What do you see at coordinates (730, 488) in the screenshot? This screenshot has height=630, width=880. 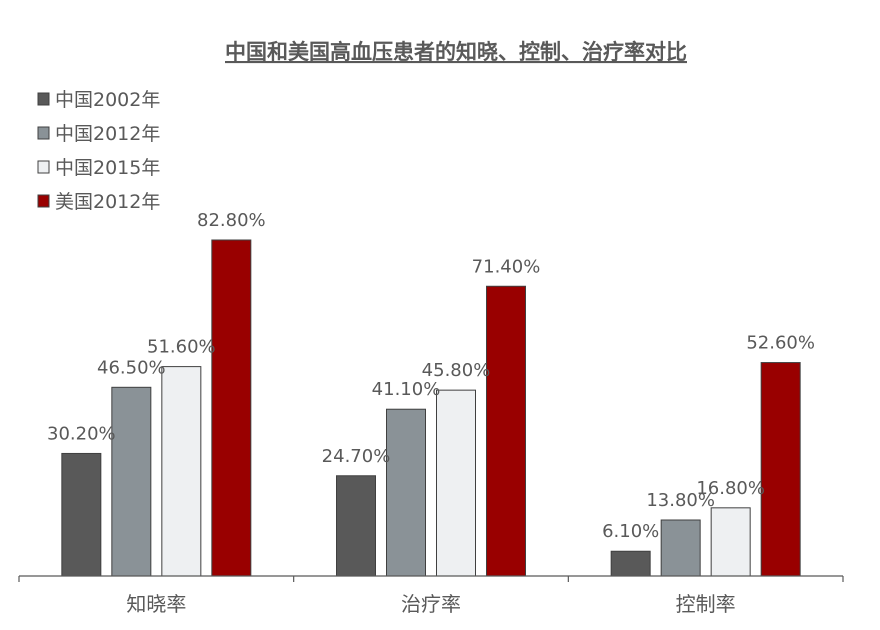 I see `data-label: 16.80%` at bounding box center [730, 488].